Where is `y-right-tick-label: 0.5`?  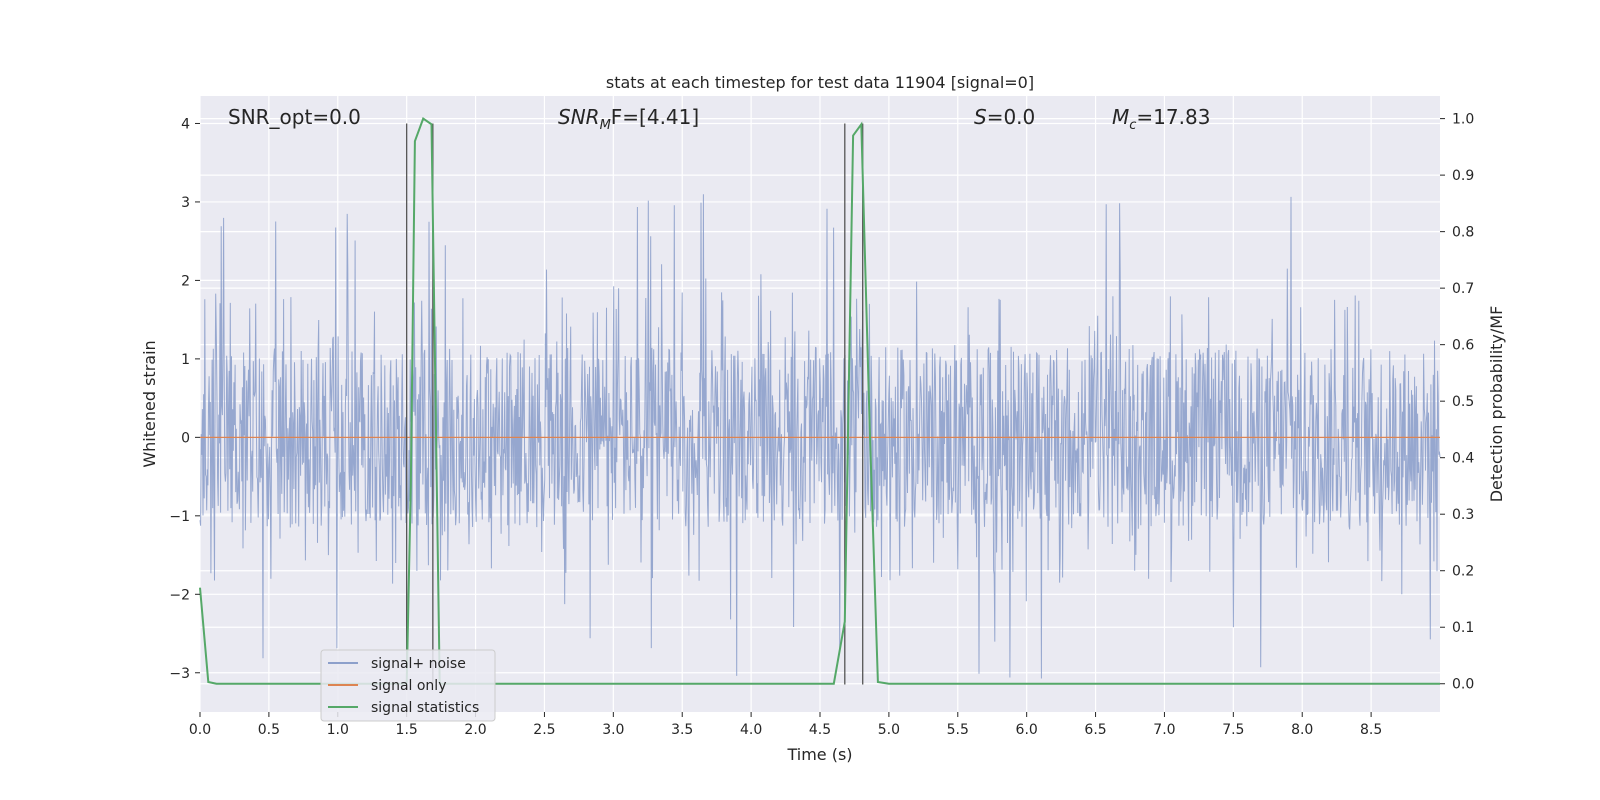
y-right-tick-label: 0.5 is located at coordinates (1463, 402).